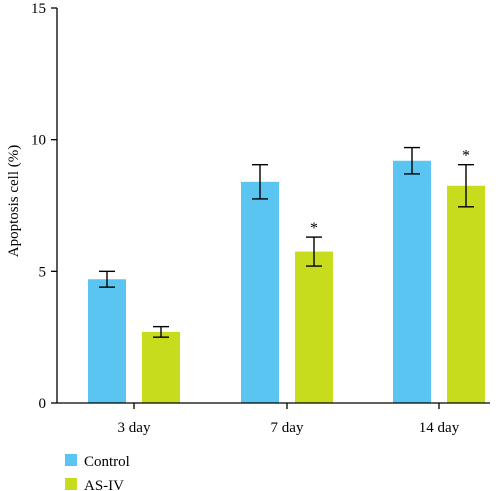 The width and height of the screenshot is (500, 491). I want to click on x-tick-label: 14 day, so click(439, 428).